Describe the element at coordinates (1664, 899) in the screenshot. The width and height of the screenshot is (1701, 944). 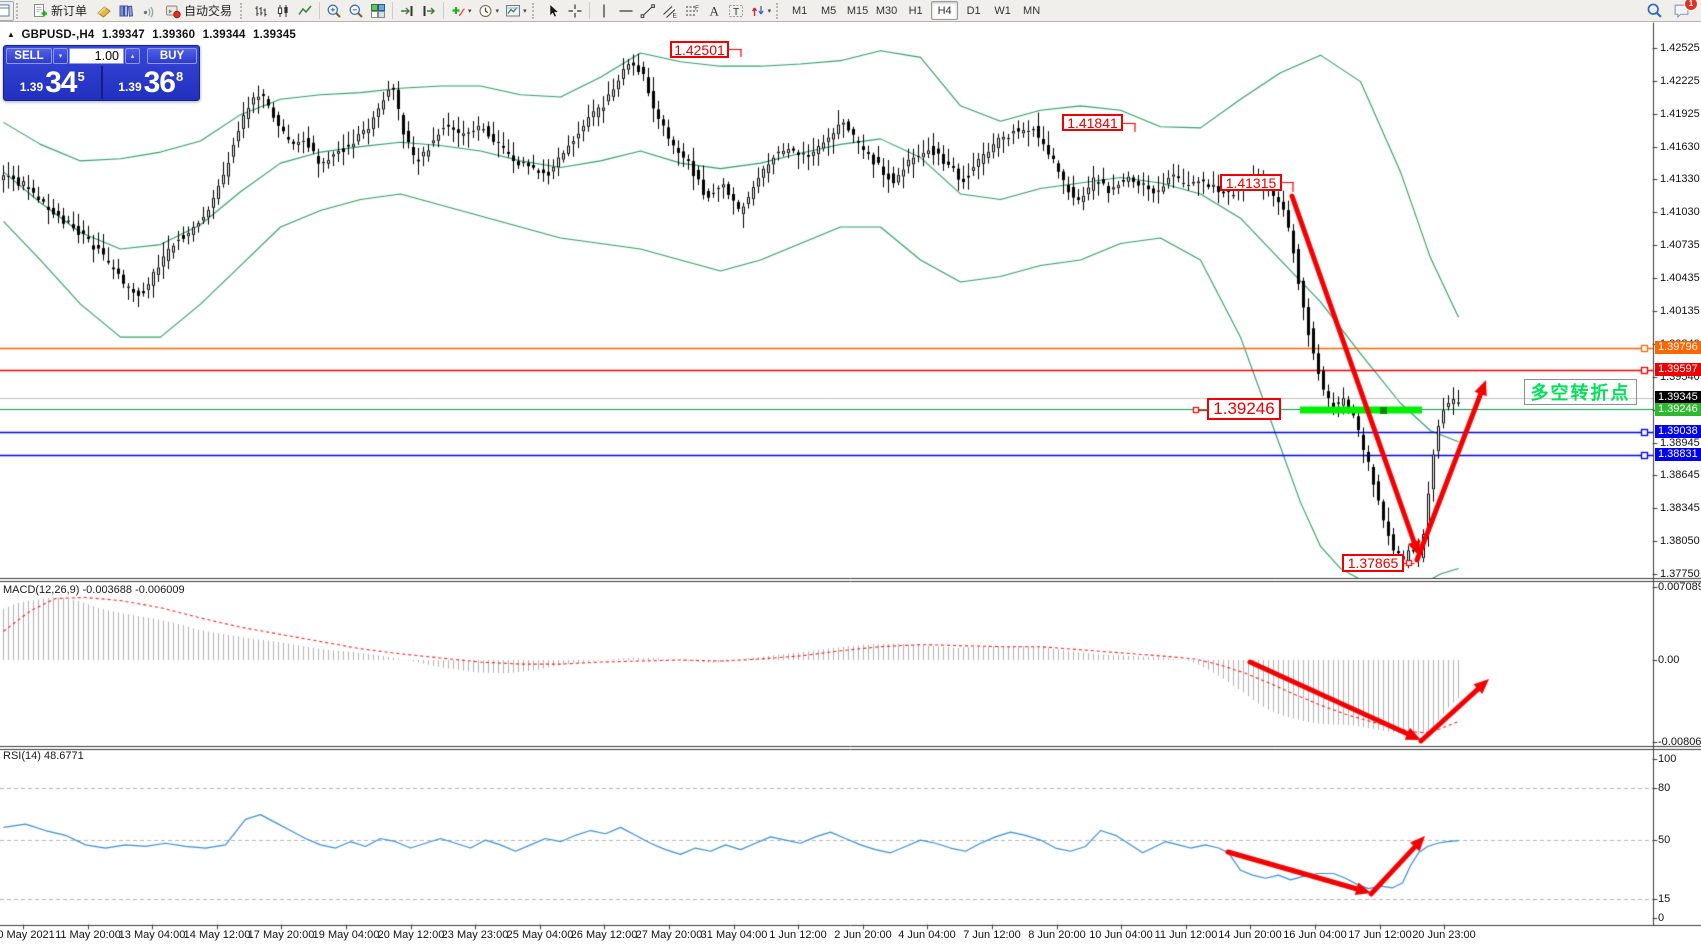
I see `rsi-scale-label: 15` at that location.